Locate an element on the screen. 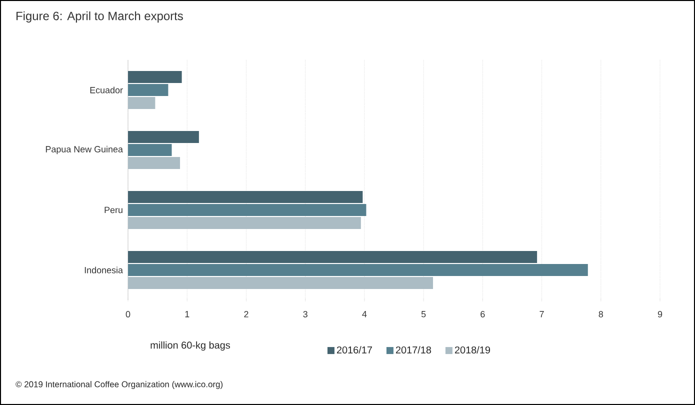  legend-label: 2016/17 is located at coordinates (354, 350).